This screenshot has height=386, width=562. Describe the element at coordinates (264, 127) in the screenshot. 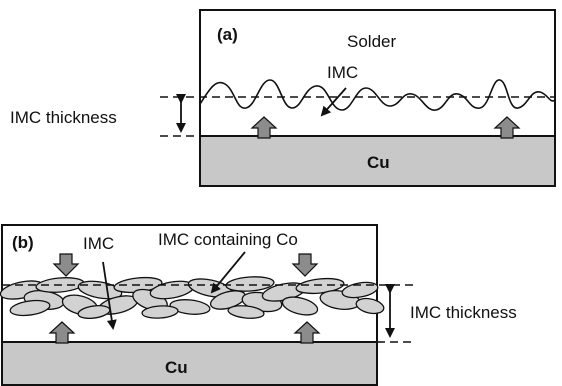

I see `panel-a-up-arrow-left` at that location.